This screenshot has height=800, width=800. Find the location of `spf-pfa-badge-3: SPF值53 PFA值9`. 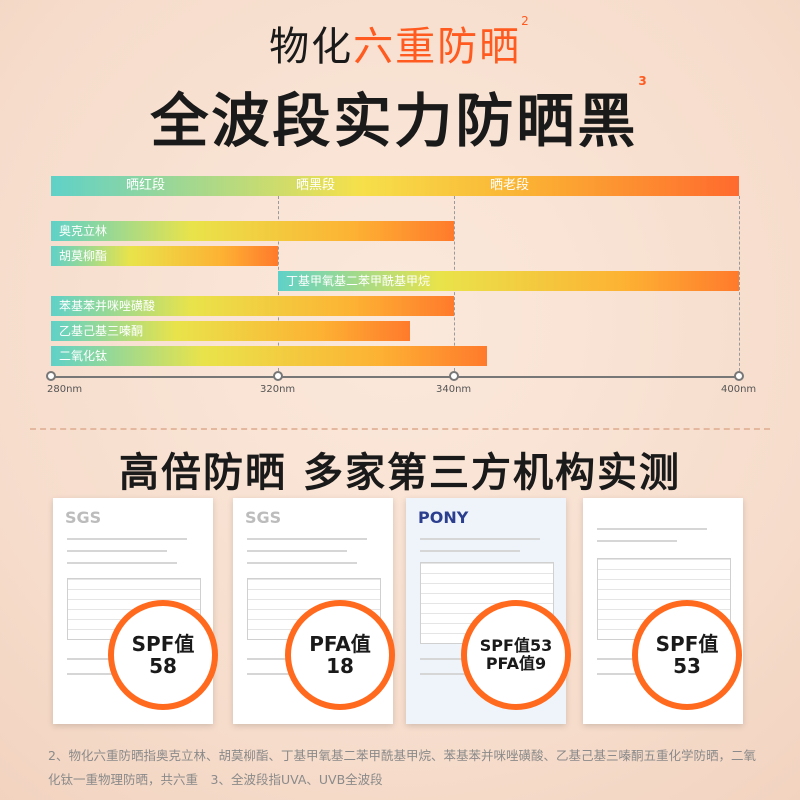

spf-pfa-badge-3: SPF值53 PFA值9 is located at coordinates (516, 655).